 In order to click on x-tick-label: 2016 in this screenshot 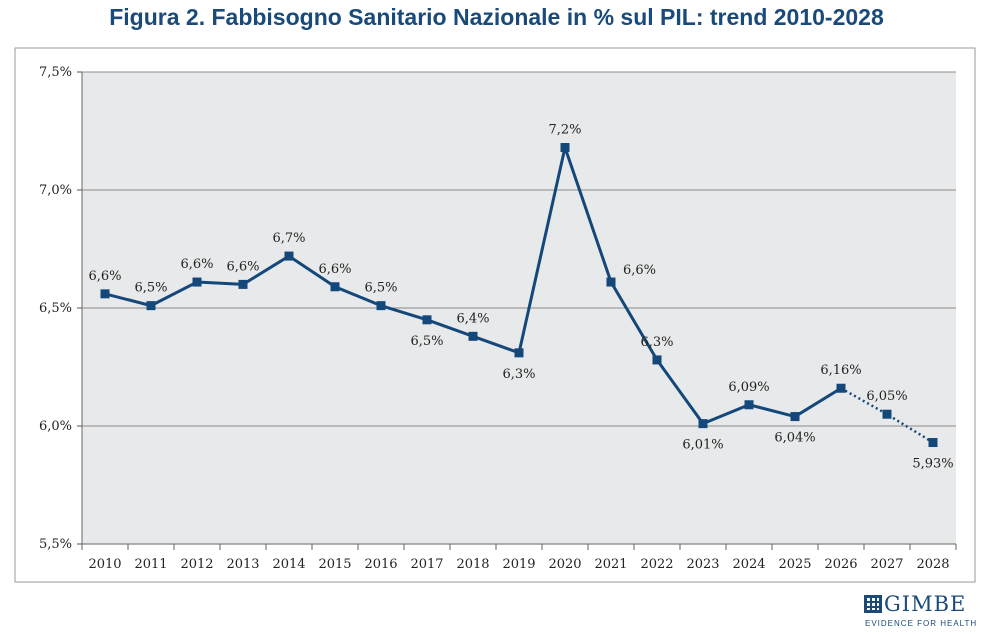, I will do `click(380, 564)`.